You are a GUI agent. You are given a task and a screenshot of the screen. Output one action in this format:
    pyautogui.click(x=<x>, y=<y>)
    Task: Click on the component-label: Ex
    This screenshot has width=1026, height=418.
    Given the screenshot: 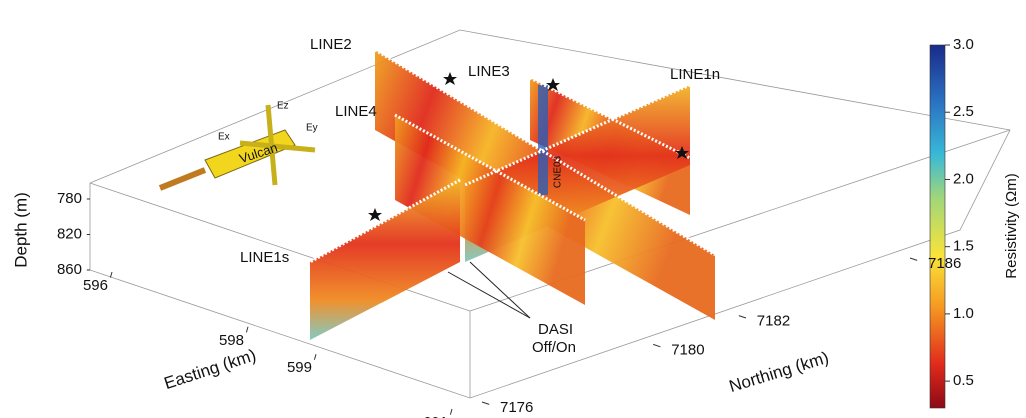 What is the action you would take?
    pyautogui.click(x=224, y=137)
    